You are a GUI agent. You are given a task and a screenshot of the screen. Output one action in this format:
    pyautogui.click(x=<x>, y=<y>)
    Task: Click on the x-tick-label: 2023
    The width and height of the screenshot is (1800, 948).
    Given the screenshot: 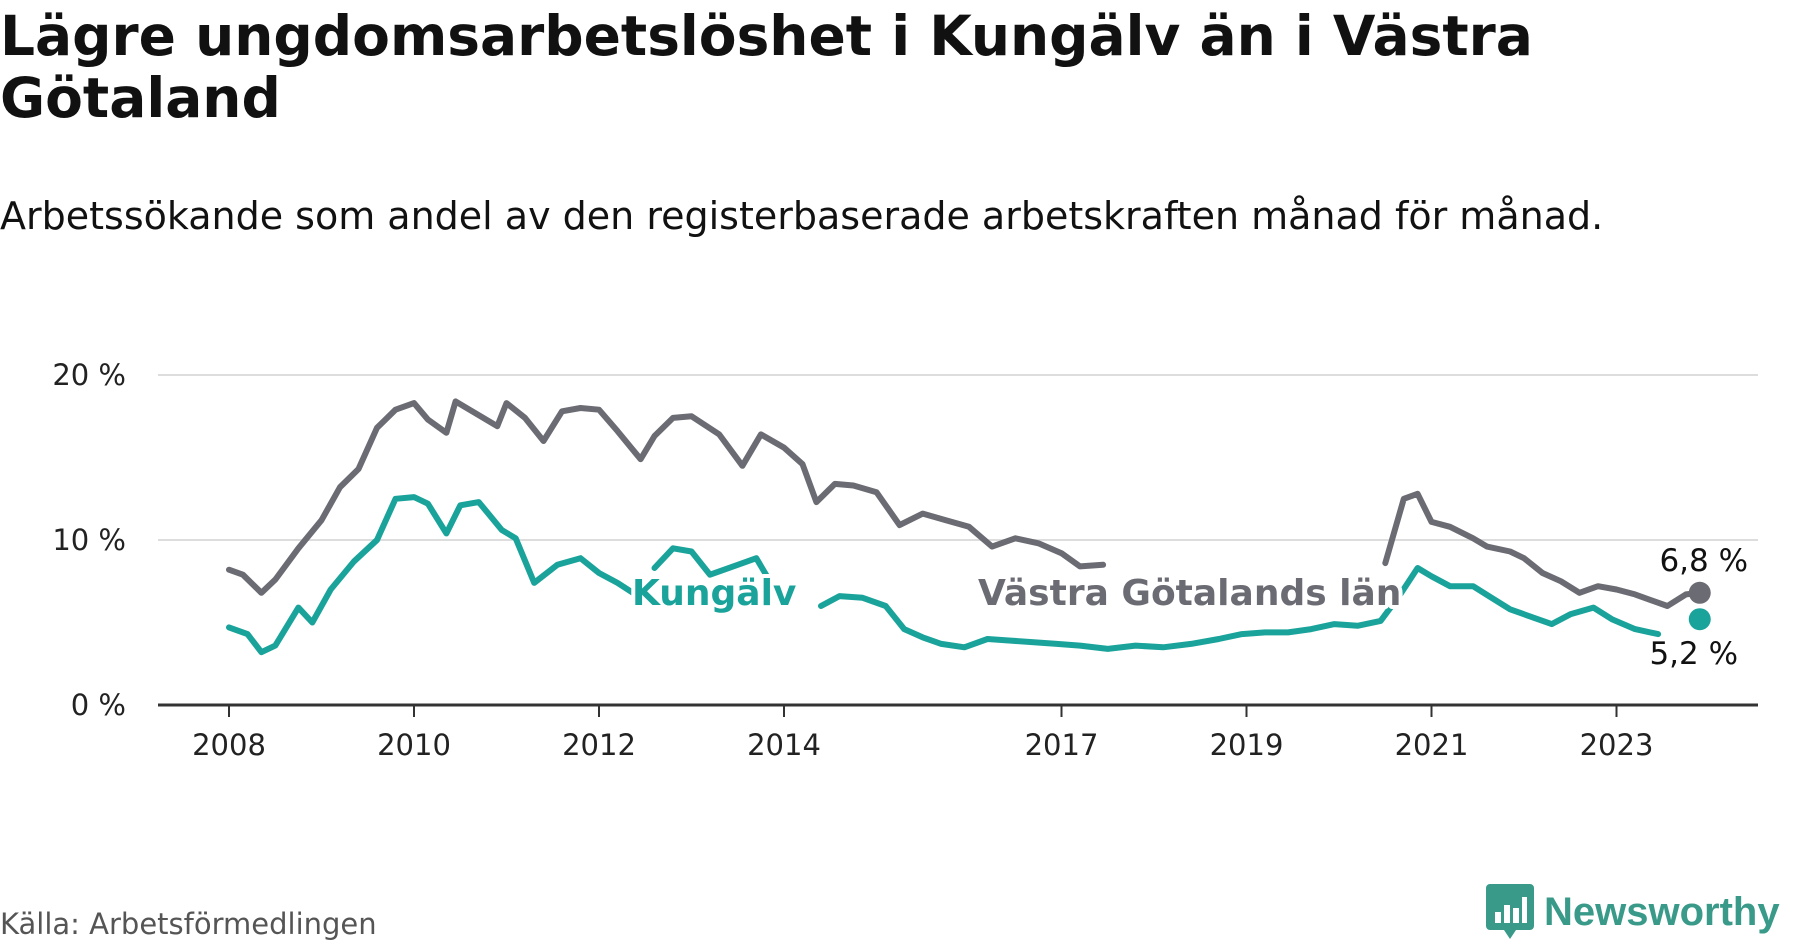 What is the action you would take?
    pyautogui.click(x=1617, y=745)
    